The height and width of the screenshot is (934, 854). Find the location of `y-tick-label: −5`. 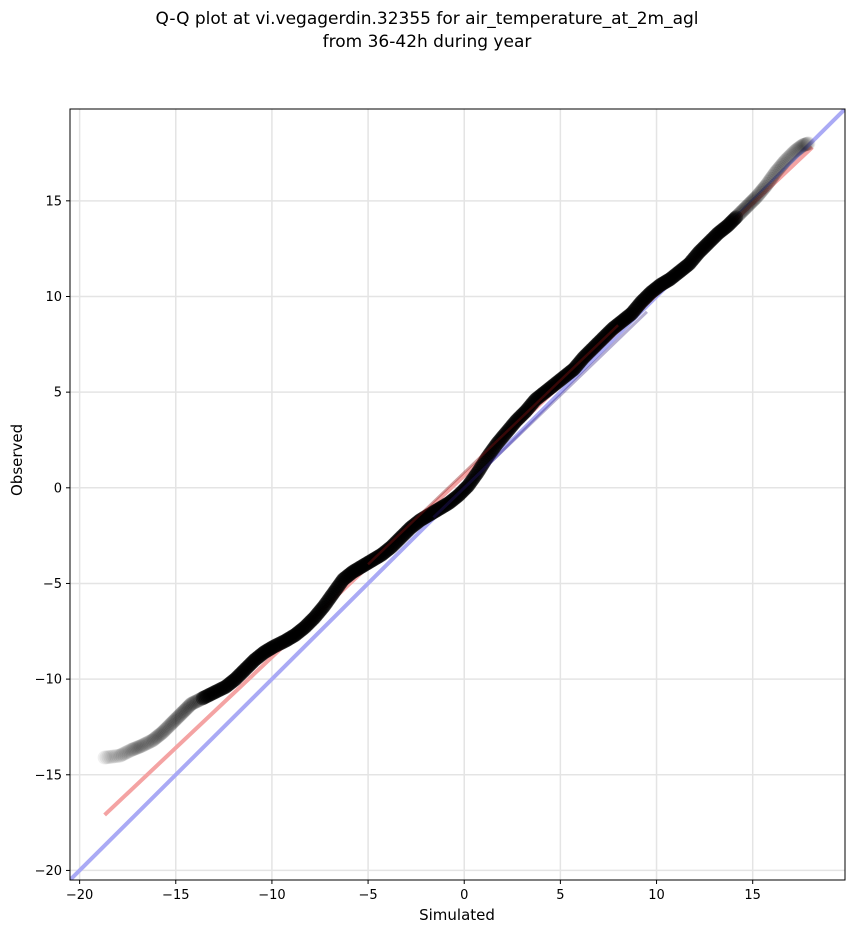

y-tick-label: −5 is located at coordinates (52, 584).